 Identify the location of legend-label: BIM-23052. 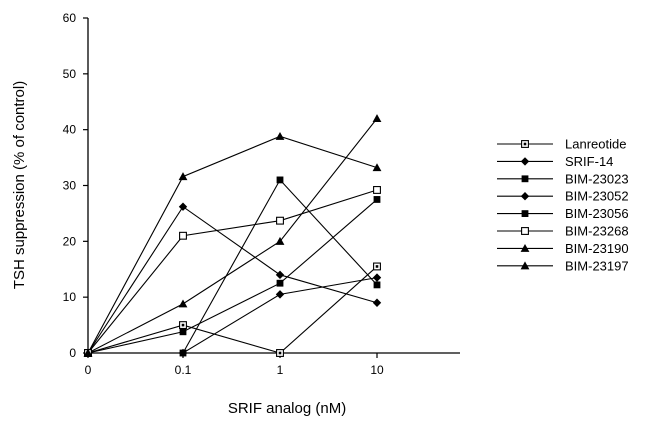
(597, 196).